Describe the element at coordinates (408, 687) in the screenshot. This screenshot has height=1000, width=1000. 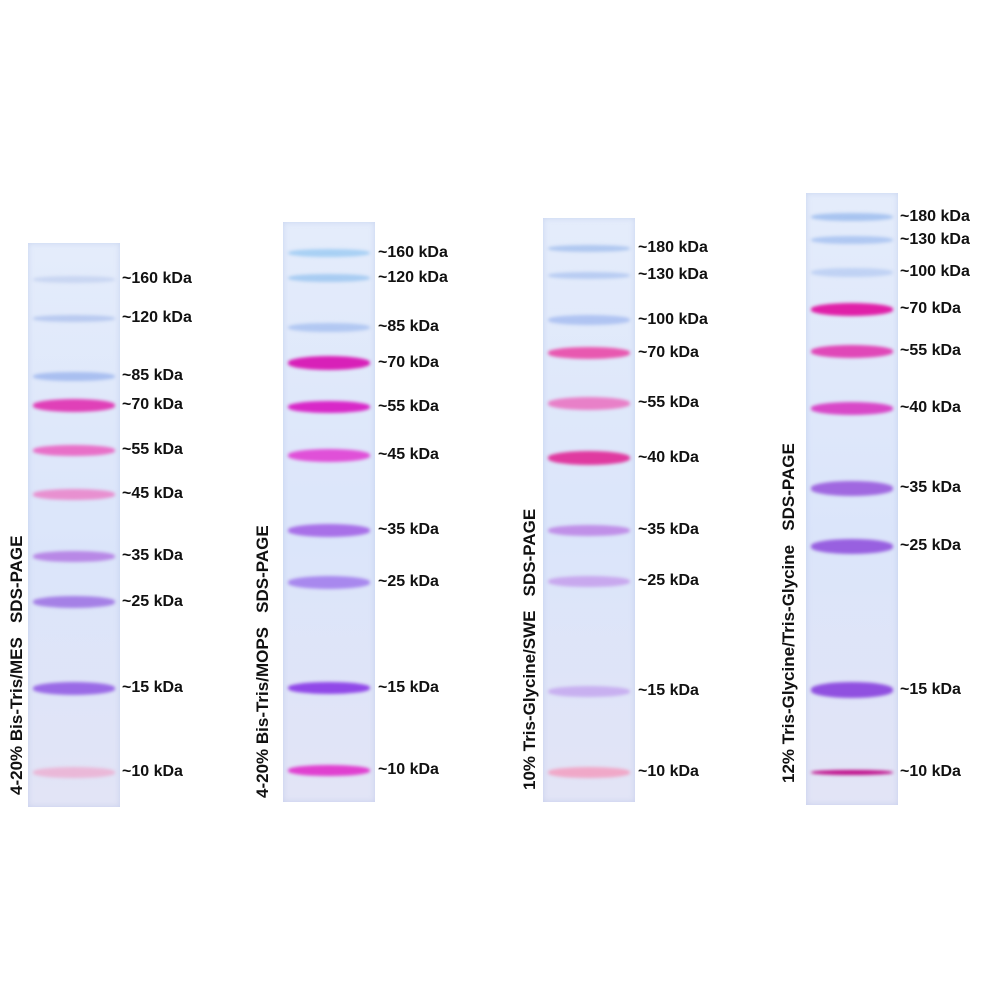
I see `gel-2-band-label-9: ~15 kDa` at that location.